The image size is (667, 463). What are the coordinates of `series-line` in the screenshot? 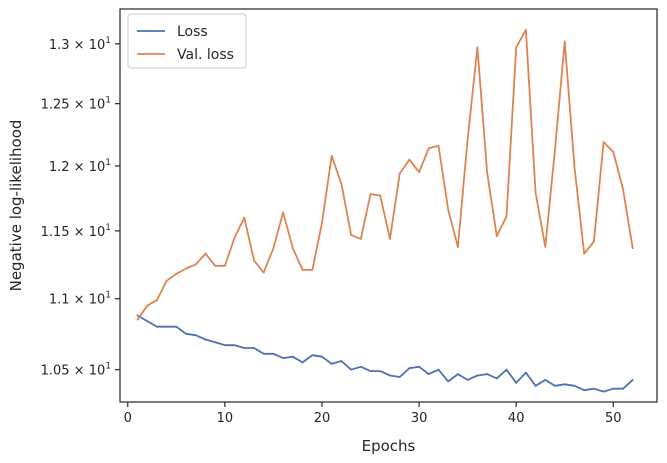 It's located at (385, 353).